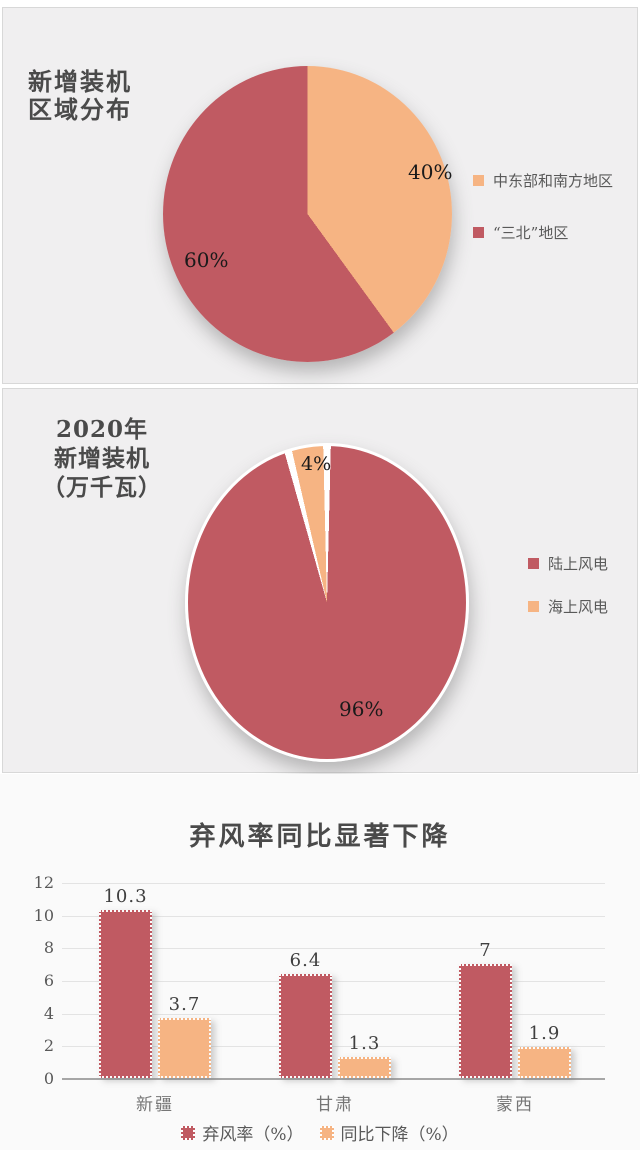 The width and height of the screenshot is (640, 1165). I want to click on y-axis-tick-label: 8, so click(48, 948).